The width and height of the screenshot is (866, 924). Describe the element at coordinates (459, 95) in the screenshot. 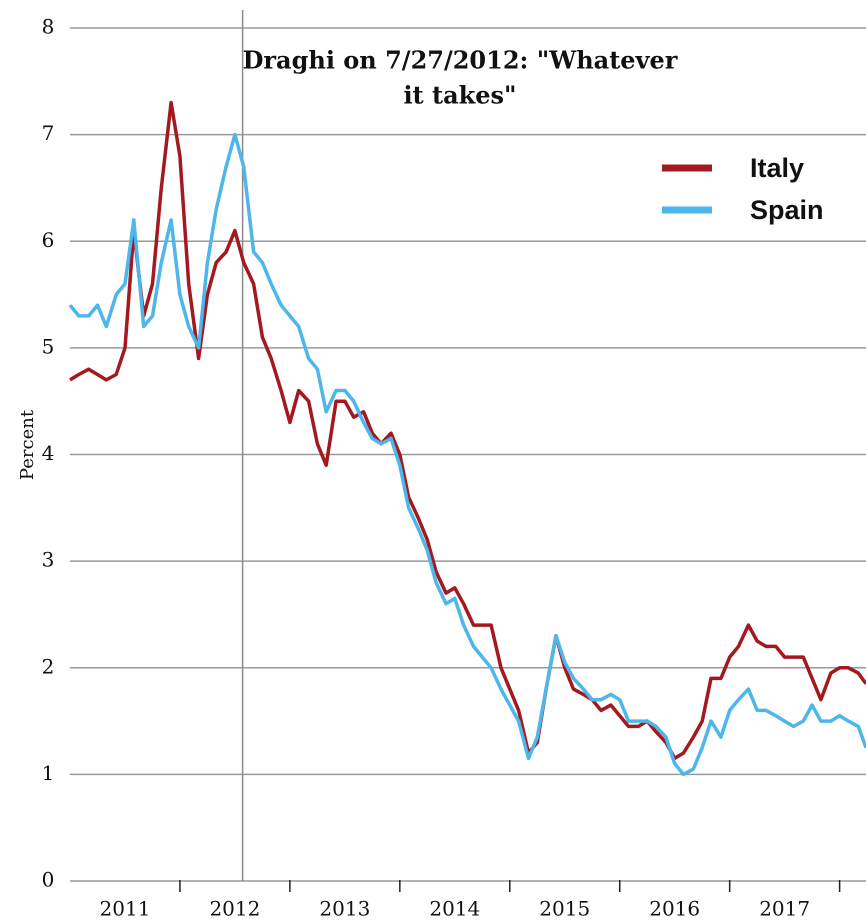

I see `annotation-text: it takes"` at that location.